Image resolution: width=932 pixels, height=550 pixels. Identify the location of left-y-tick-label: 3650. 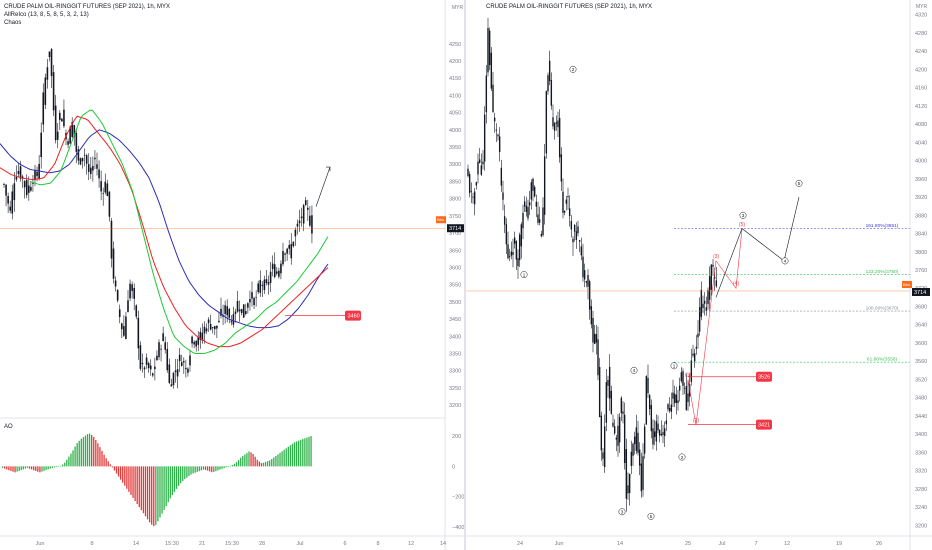
(455, 251).